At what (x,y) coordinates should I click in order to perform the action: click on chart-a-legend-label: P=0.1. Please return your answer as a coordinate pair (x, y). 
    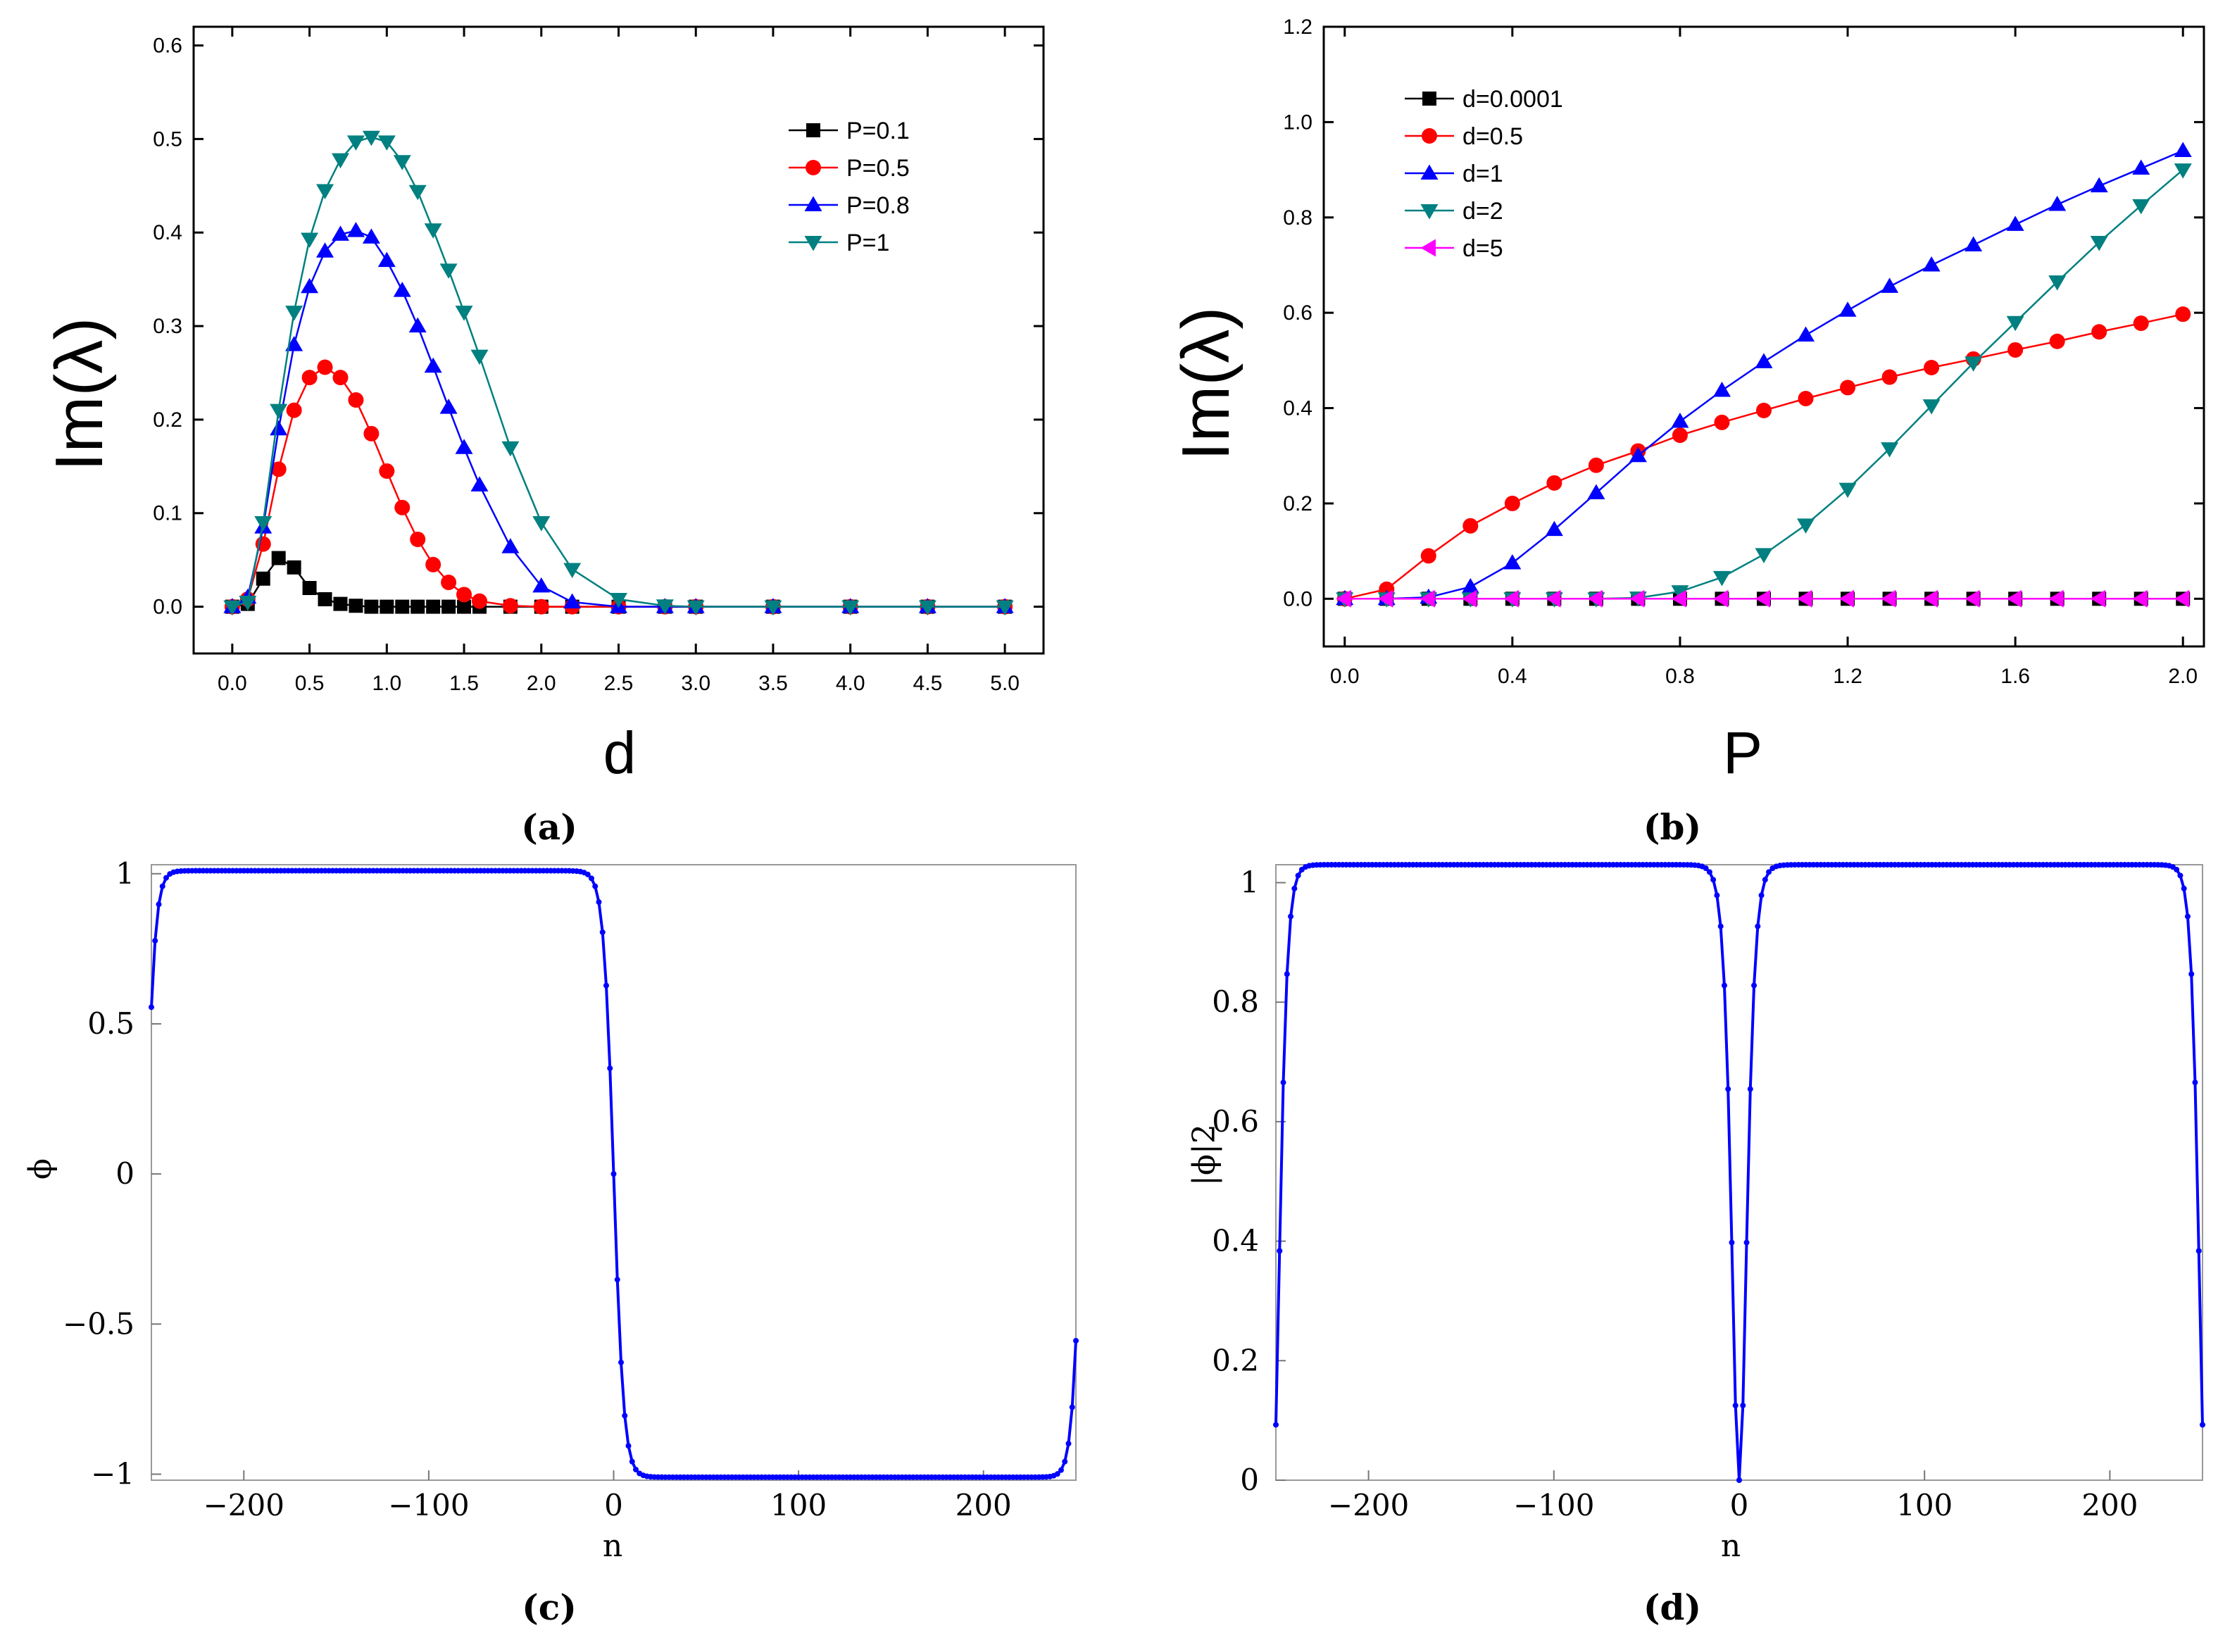
    Looking at the image, I should click on (878, 131).